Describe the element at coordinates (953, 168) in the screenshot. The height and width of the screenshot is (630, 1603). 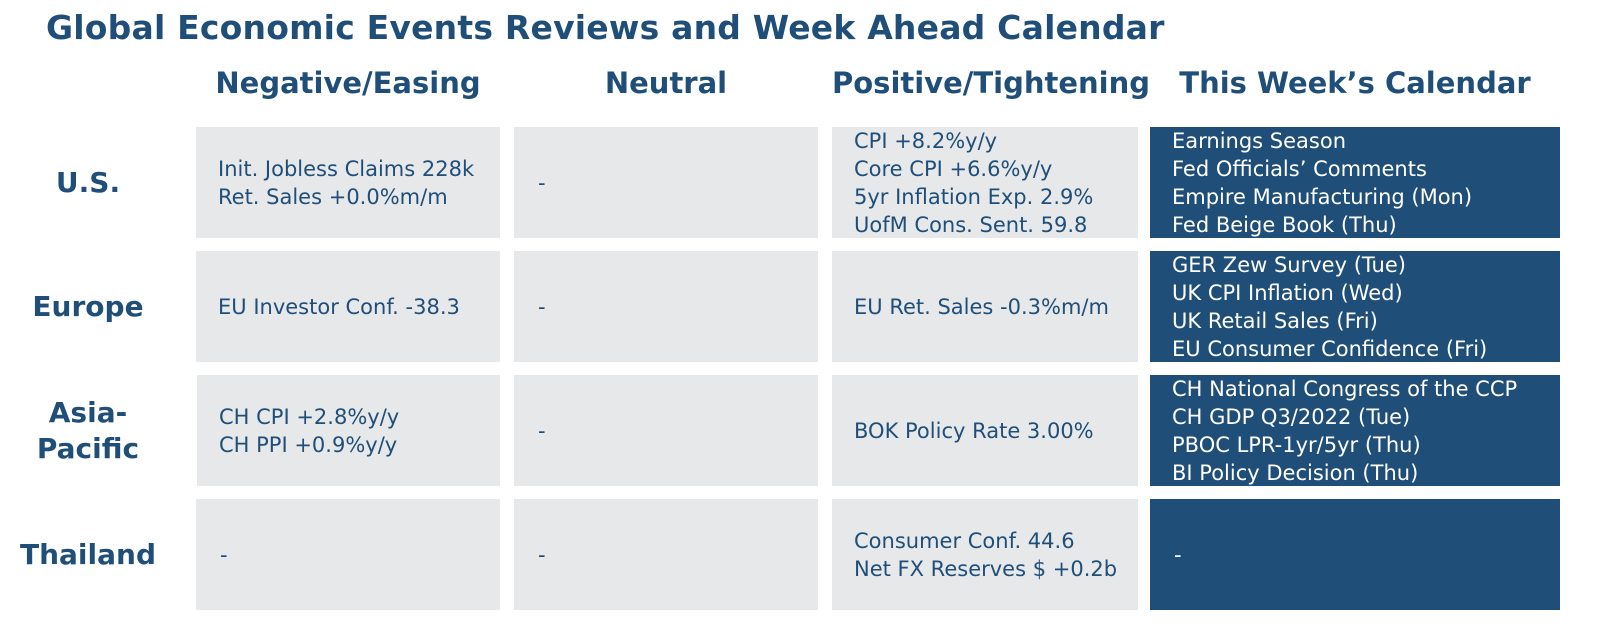
I see `cell-line: Core CPI +6.6%y/y` at that location.